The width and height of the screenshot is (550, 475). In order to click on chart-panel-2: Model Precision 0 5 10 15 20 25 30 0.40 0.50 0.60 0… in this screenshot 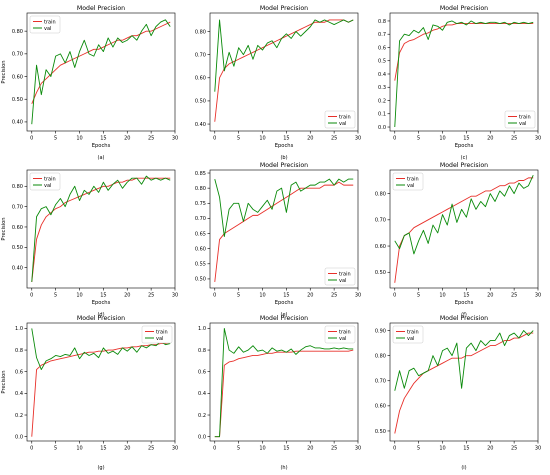, I will do `click(278, 83)`.